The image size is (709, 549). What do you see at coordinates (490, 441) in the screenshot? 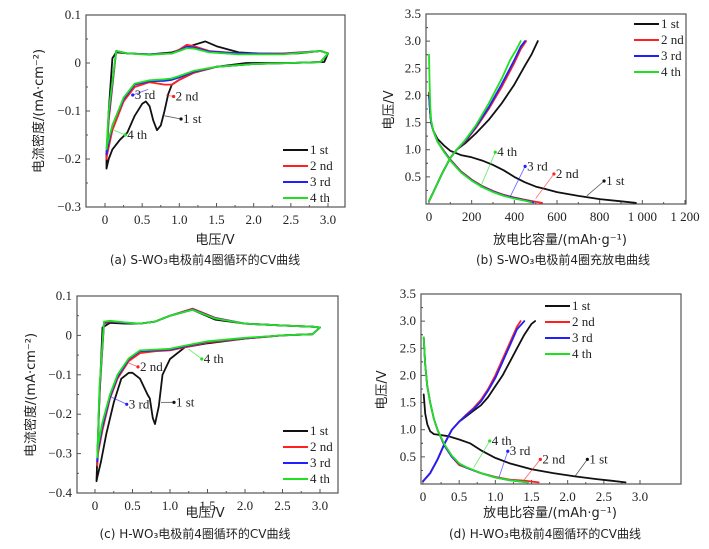
I see `annotation-arrowhead-4th` at bounding box center [490, 441].